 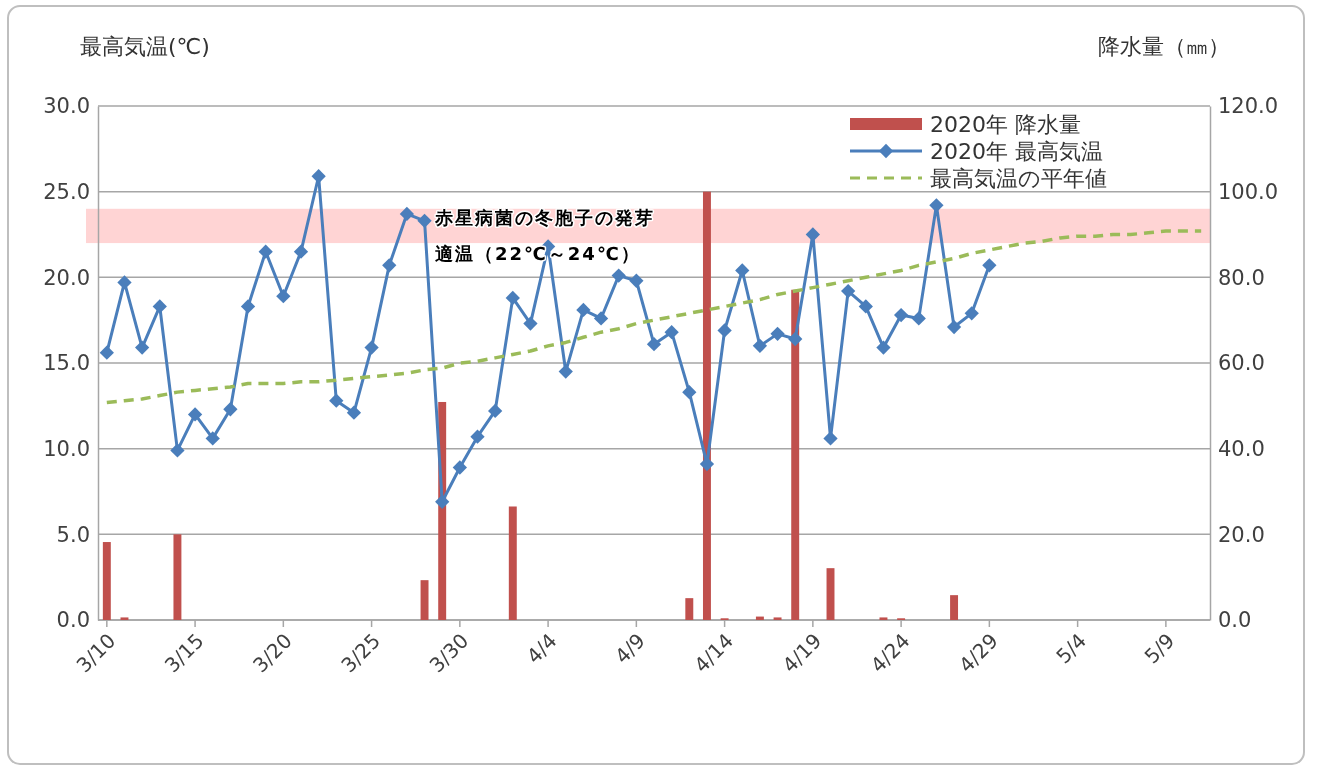 What do you see at coordinates (1159, 648) in the screenshot?
I see `x-tick-label: 5/9` at bounding box center [1159, 648].